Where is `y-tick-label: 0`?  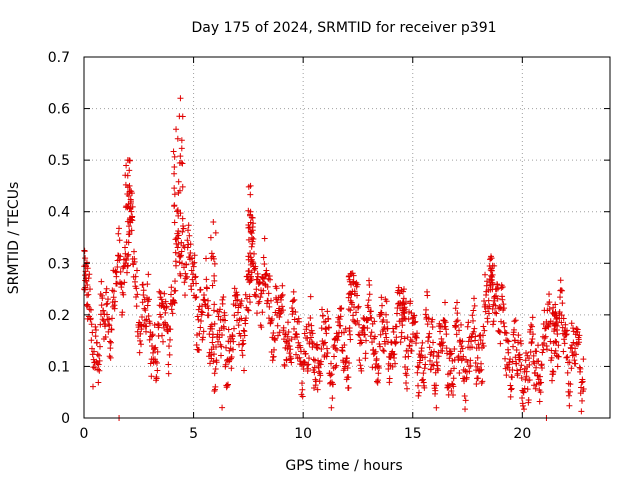 y-tick-label: 0 is located at coordinates (65, 419).